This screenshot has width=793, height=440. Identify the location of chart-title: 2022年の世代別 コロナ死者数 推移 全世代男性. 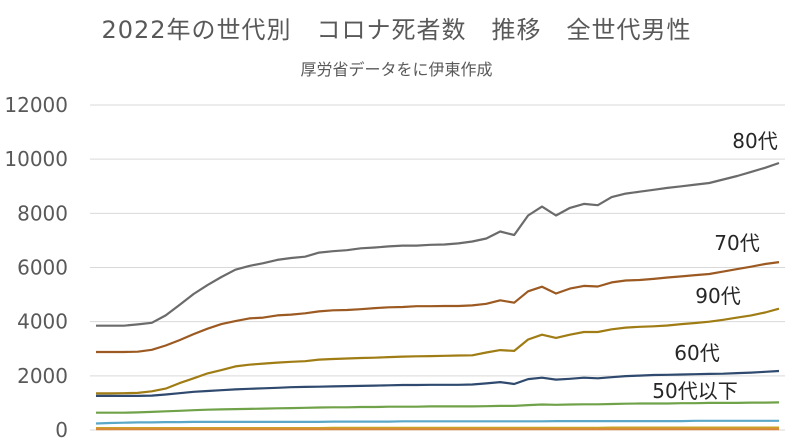
(396, 30).